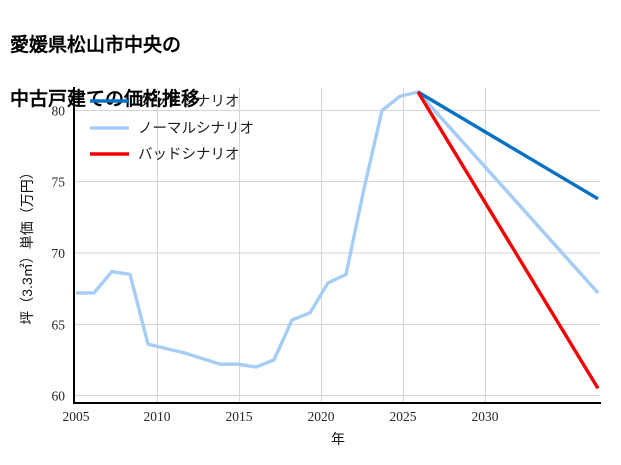 Image resolution: width=621 pixels, height=465 pixels. I want to click on series-line-normal-scenario, so click(508, 192).